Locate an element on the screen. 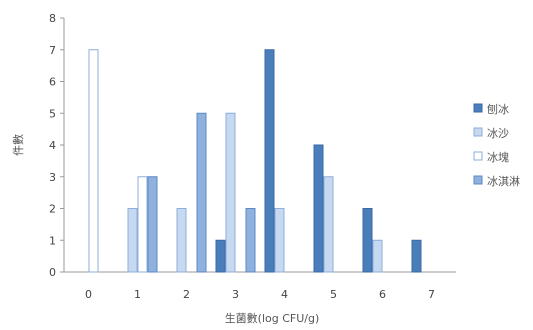 This screenshot has height=330, width=533. y-tick-label: 8 is located at coordinates (52, 18).